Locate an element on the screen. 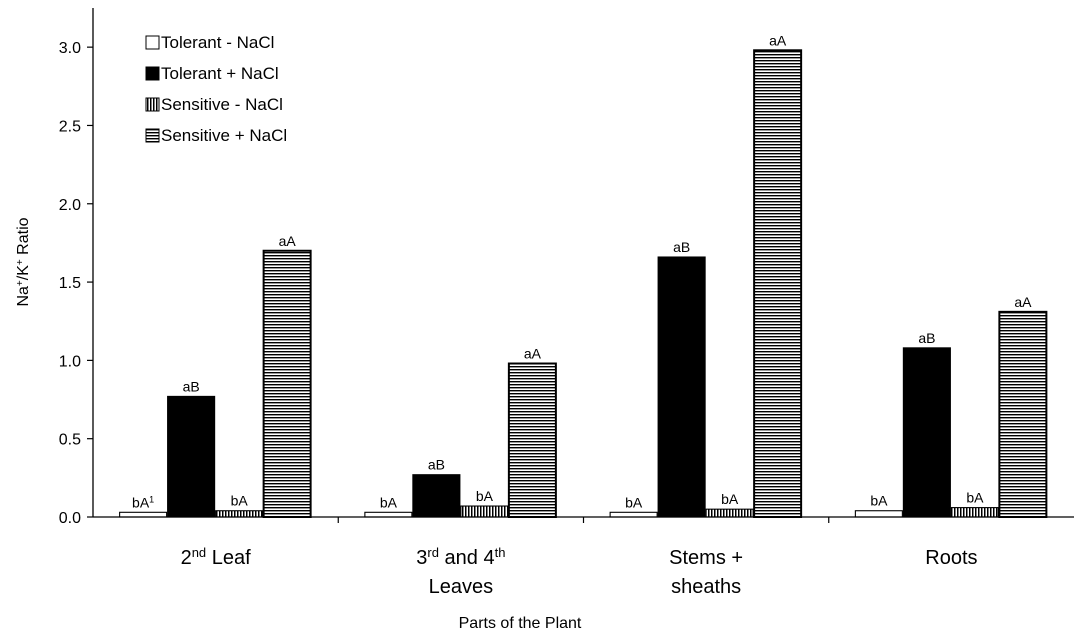 This screenshot has height=641, width=1078. x-tick-label: Roots is located at coordinates (951, 558).